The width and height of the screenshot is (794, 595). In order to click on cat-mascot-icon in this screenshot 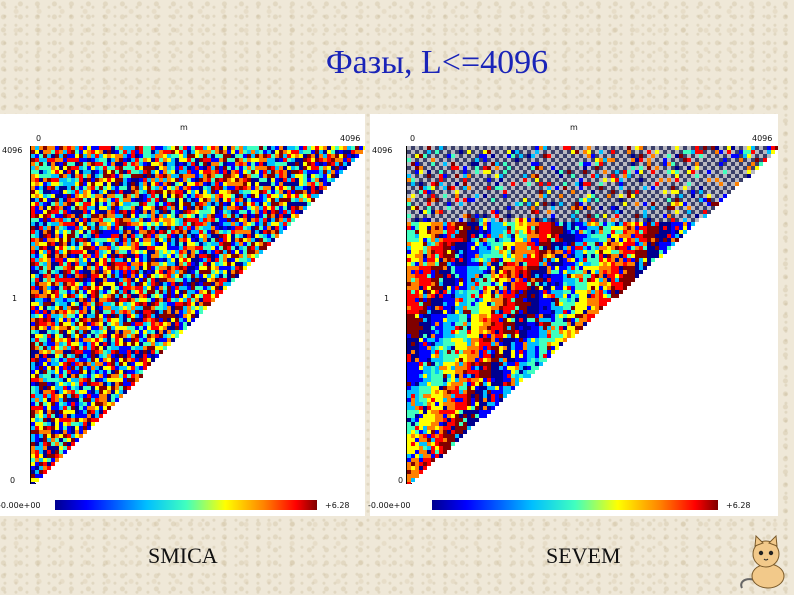, I will do `click(762, 561)`.